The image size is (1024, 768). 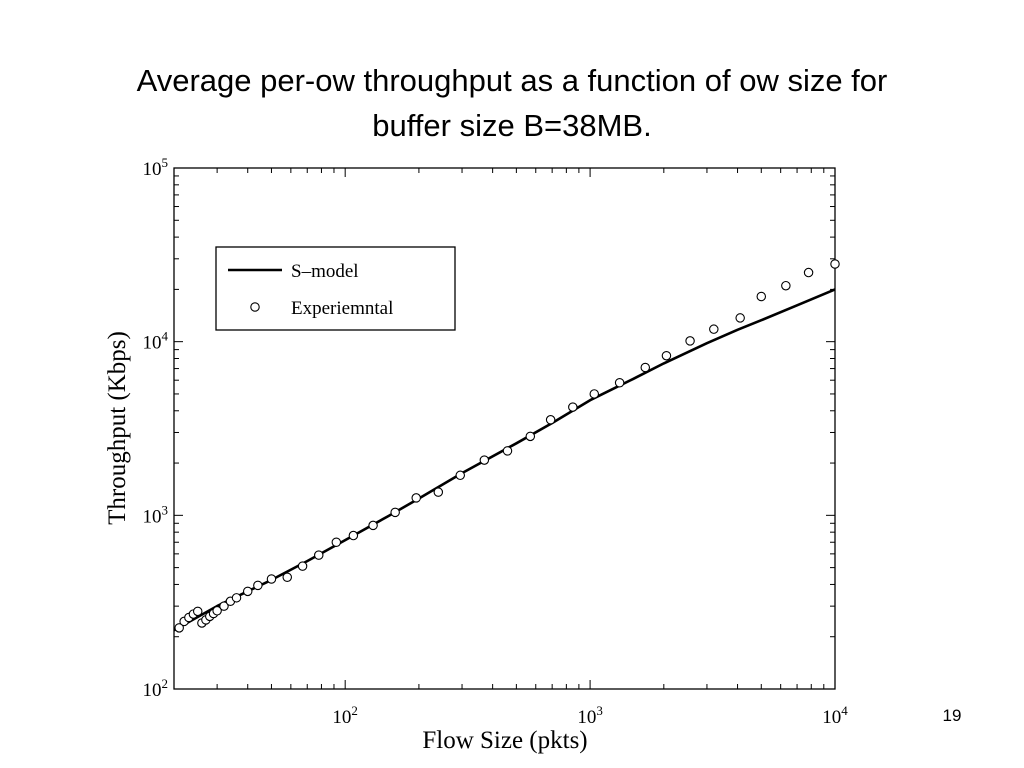 What do you see at coordinates (835, 715) in the screenshot?
I see `x-tick-label: 10⁴` at bounding box center [835, 715].